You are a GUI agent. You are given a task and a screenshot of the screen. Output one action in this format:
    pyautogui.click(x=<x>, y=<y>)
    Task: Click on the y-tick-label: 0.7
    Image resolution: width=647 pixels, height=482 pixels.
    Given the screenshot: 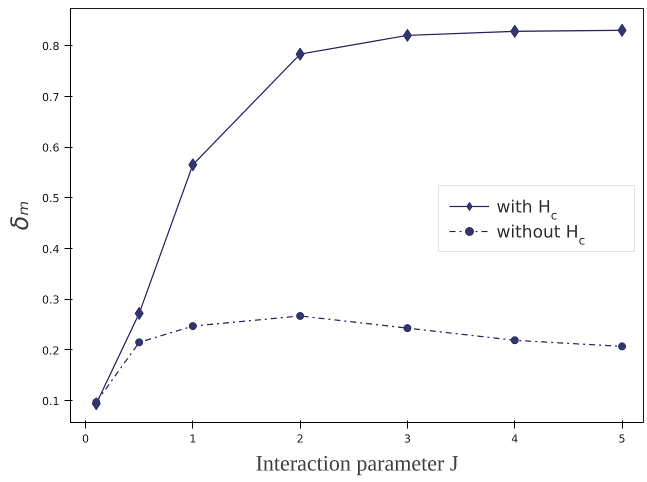 What is the action you would take?
    pyautogui.click(x=51, y=97)
    